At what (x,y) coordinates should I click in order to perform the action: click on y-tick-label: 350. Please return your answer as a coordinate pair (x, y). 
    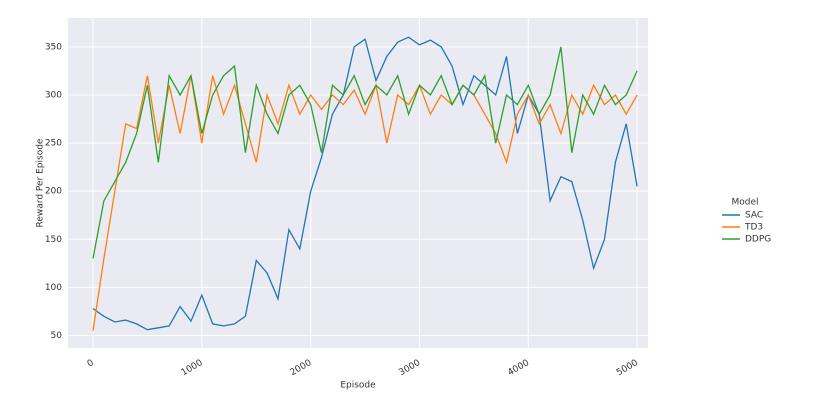
    Looking at the image, I should click on (53, 47).